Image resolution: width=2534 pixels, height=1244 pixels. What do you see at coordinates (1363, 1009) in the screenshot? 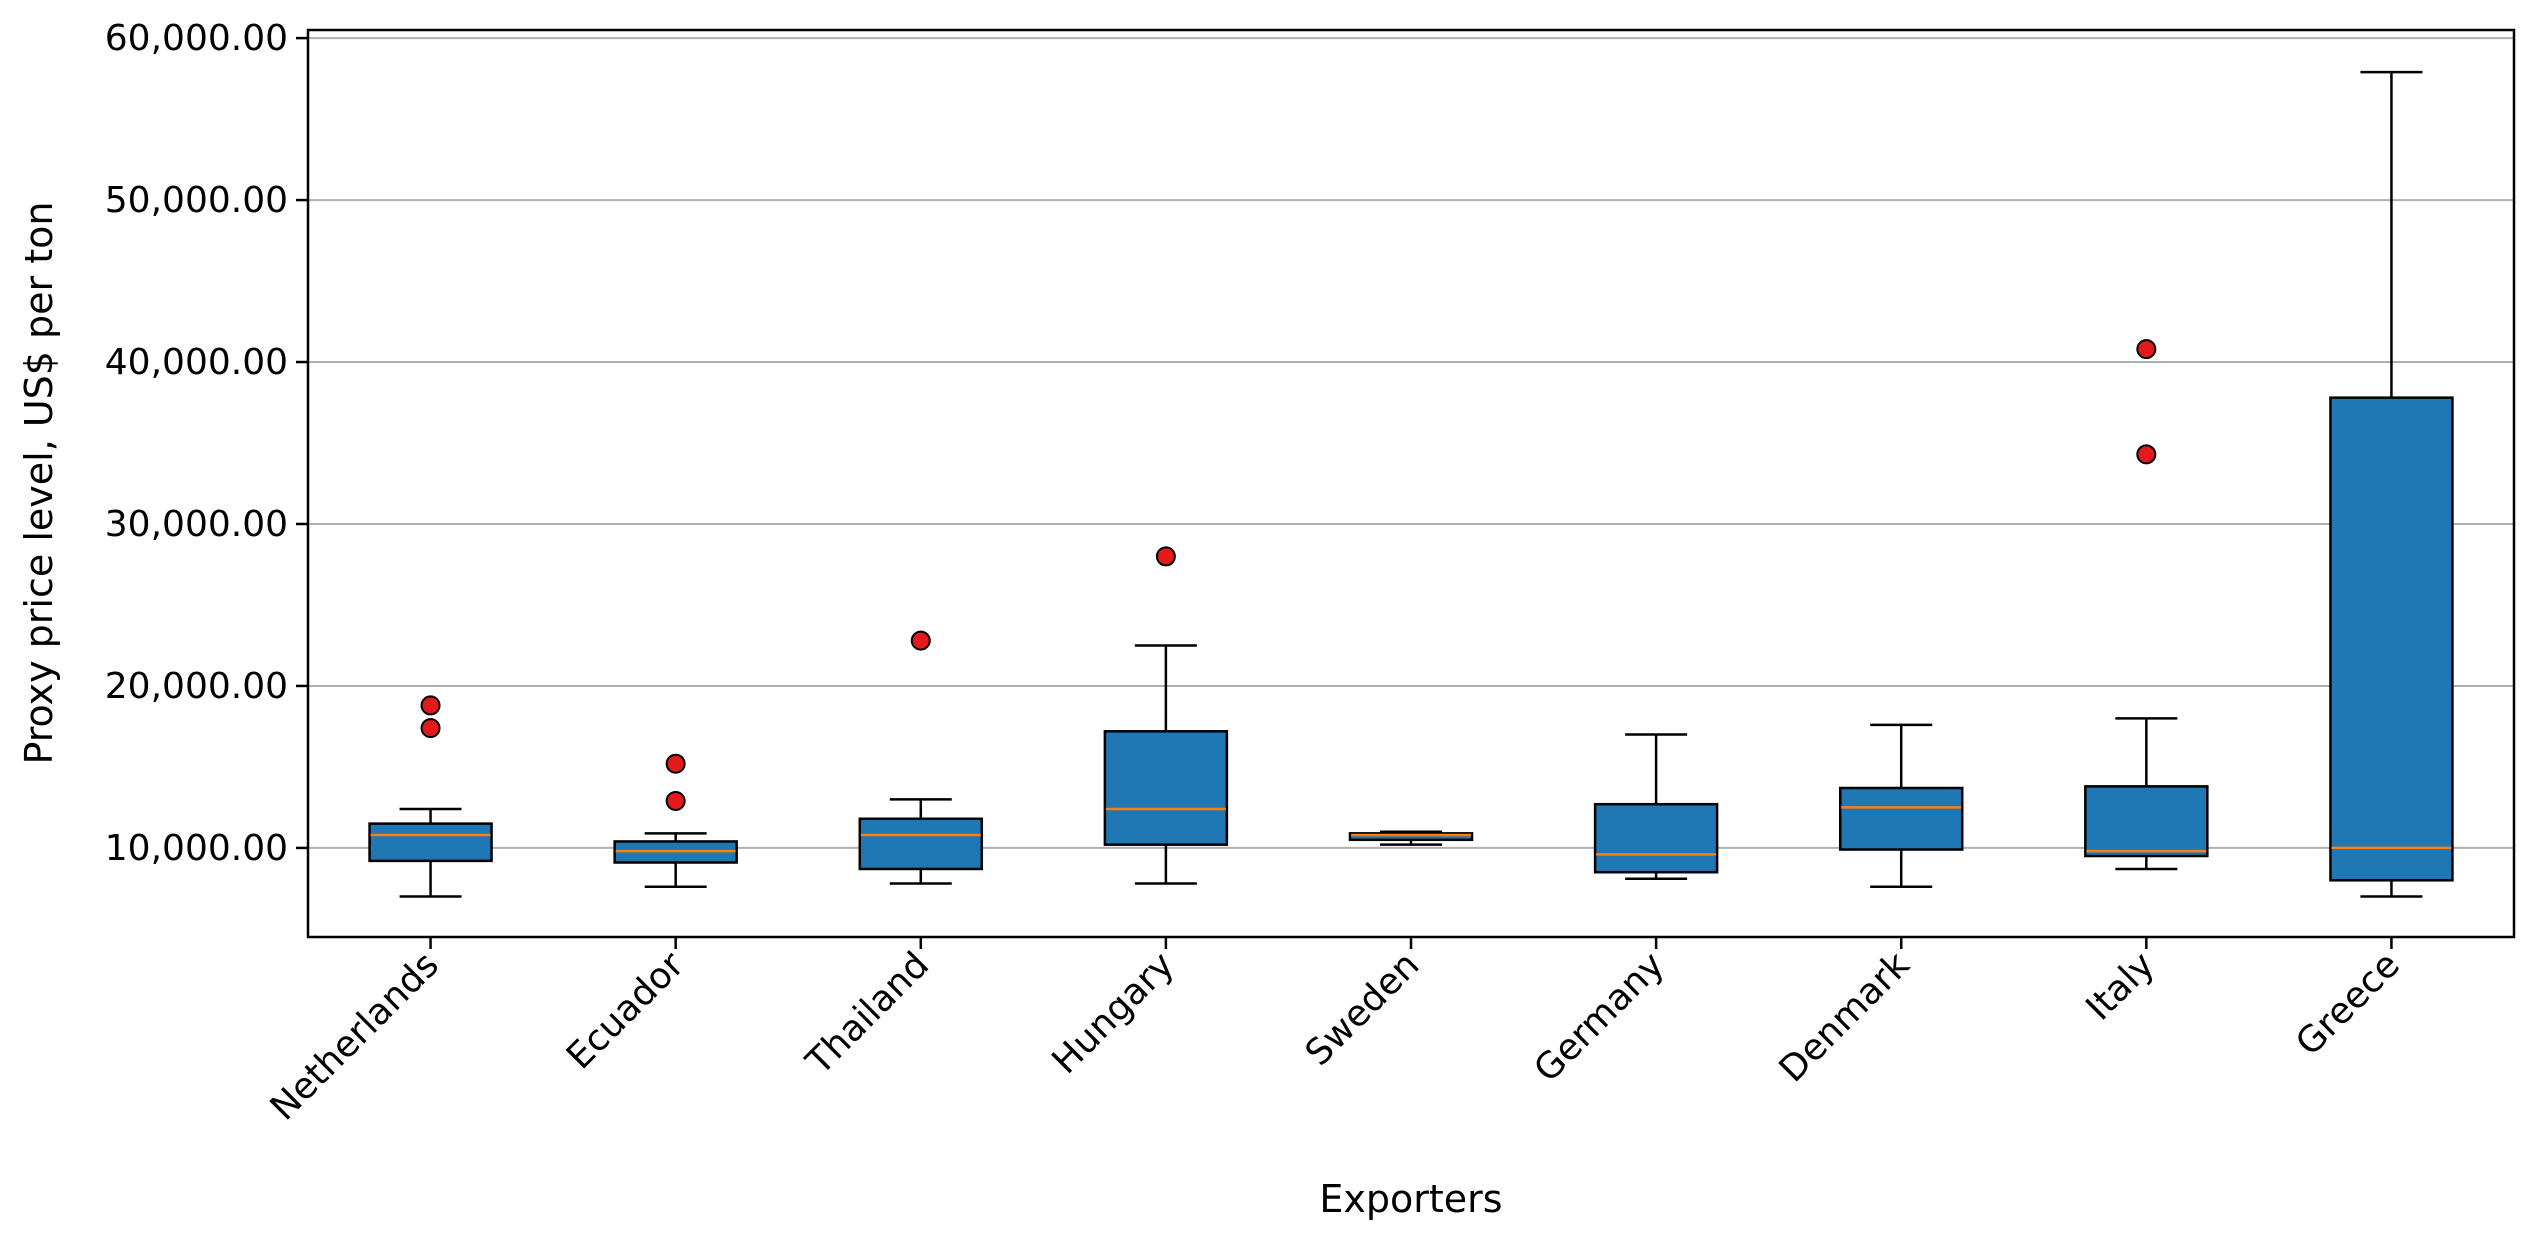
I see `x-tick-label: Sweden` at bounding box center [1363, 1009].